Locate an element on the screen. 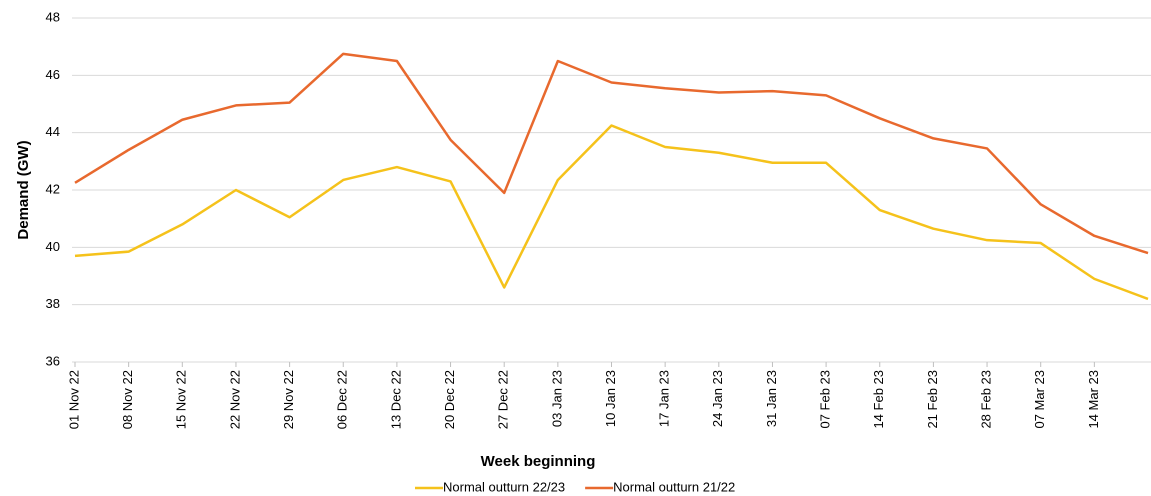 The height and width of the screenshot is (496, 1151). x-tick-label: 20 Dec 22 is located at coordinates (449, 399).